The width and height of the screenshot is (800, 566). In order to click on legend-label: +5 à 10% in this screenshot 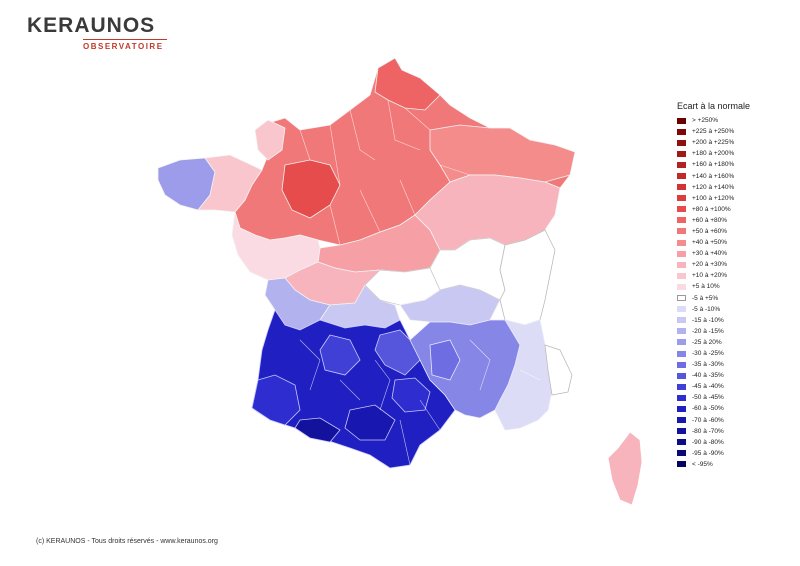, I will do `click(706, 287)`.